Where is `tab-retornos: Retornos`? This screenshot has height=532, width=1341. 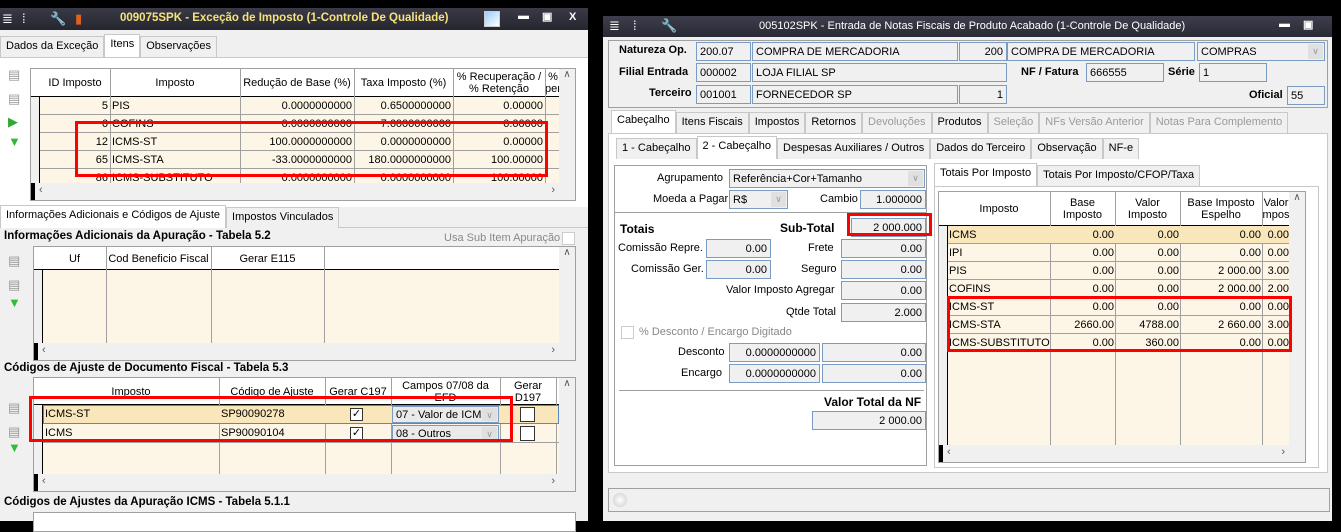
tab-retornos: Retornos is located at coordinates (834, 122).